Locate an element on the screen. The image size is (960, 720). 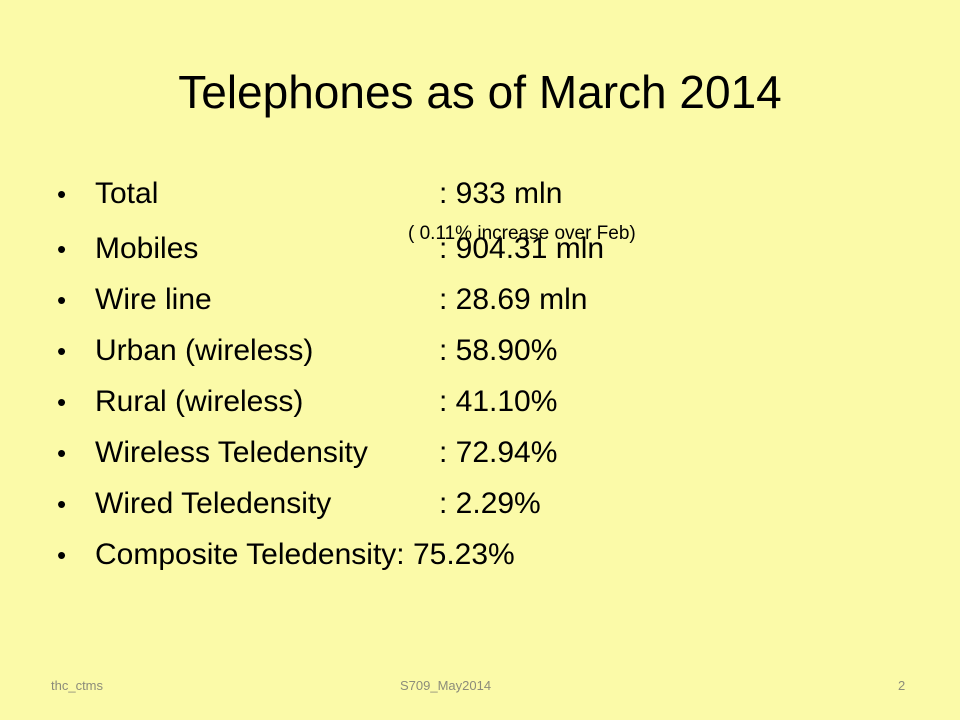
bullet-item-rural: • Rural (wireless) : 41.10% is located at coordinates (487, 403).